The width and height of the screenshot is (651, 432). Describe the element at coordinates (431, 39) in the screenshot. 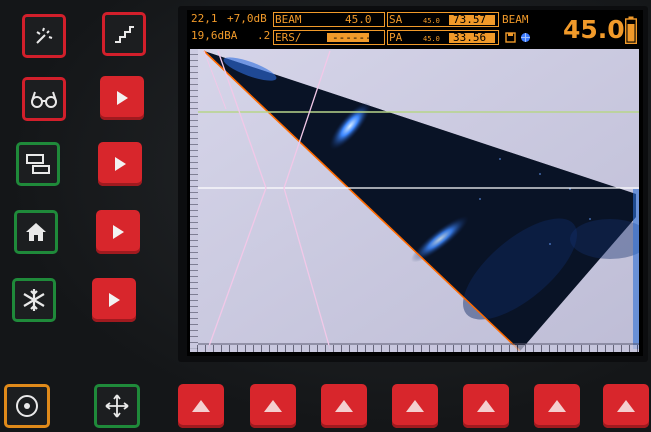

I see `pa-angle: 45.0` at that location.